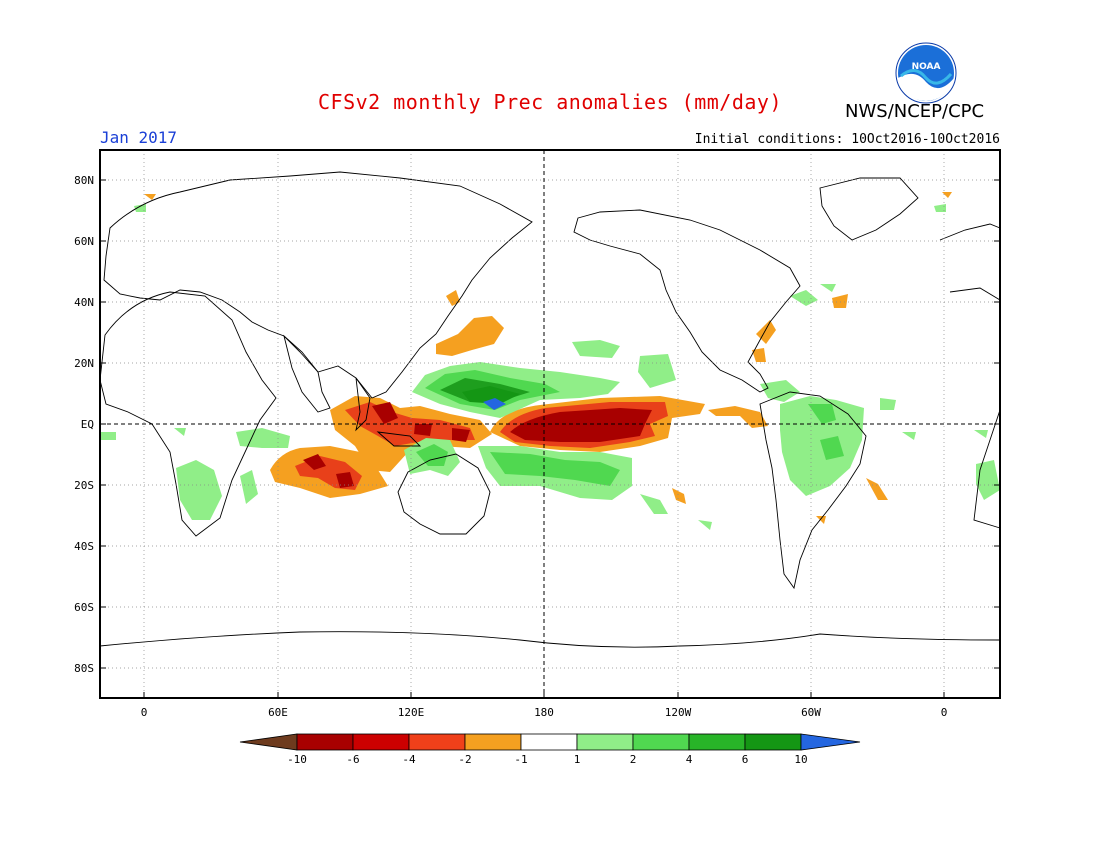  Describe the element at coordinates (328, 471) in the screenshot. I see `dry-anomaly-indian-ocean-deep` at that location.